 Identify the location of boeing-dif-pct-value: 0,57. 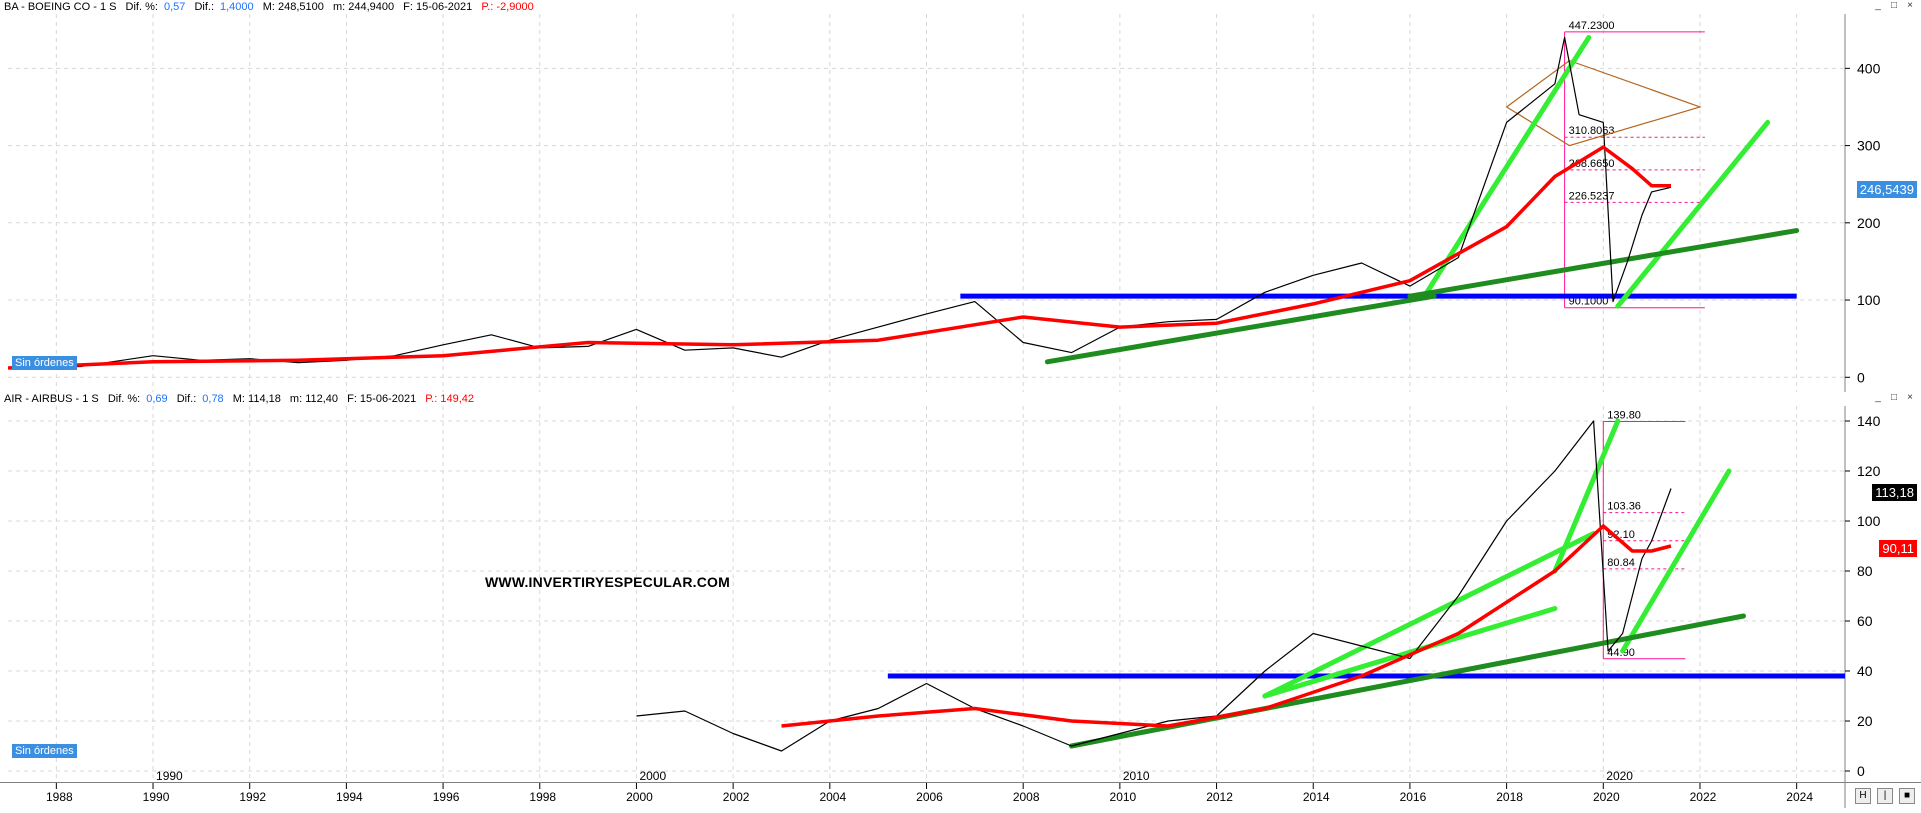
(174, 7).